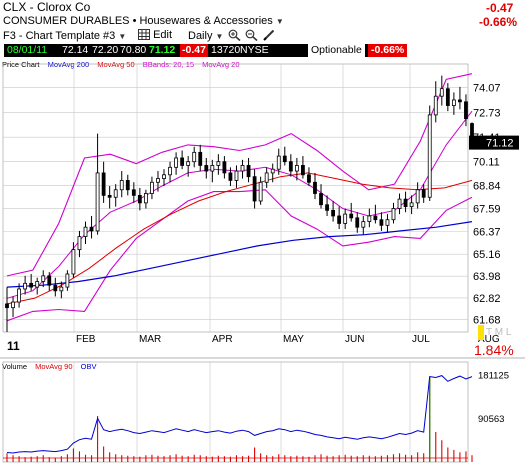  Describe the element at coordinates (491, 419) in the screenshot. I see `volume-tick-label: 90563` at that location.